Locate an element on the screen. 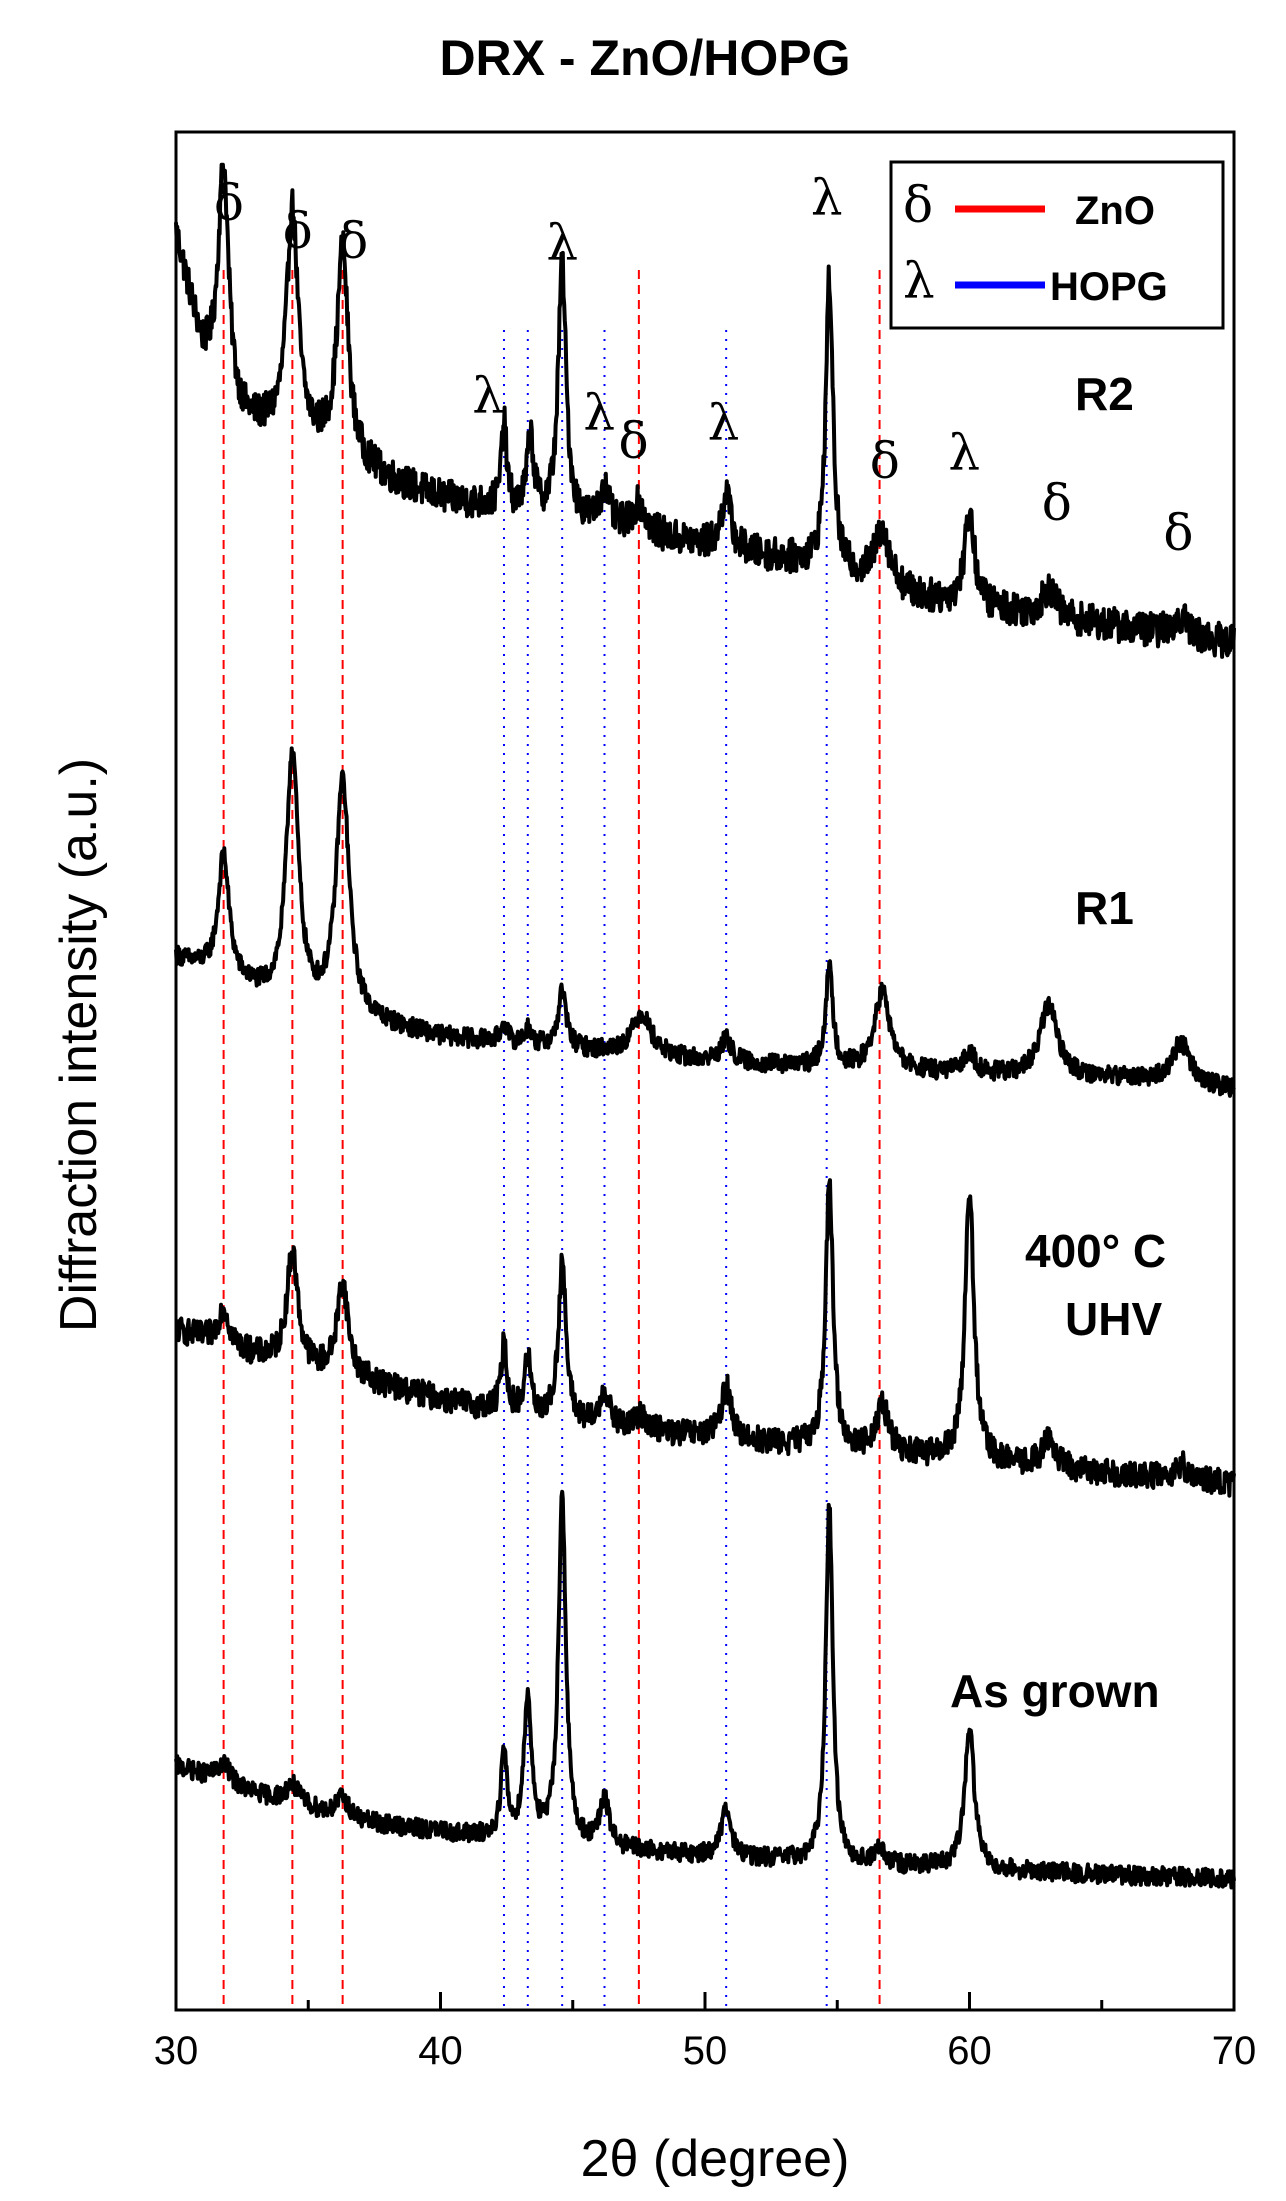 This screenshot has width=1286, height=2201. legend: δ ZnO λ HOPG is located at coordinates (1057, 245).